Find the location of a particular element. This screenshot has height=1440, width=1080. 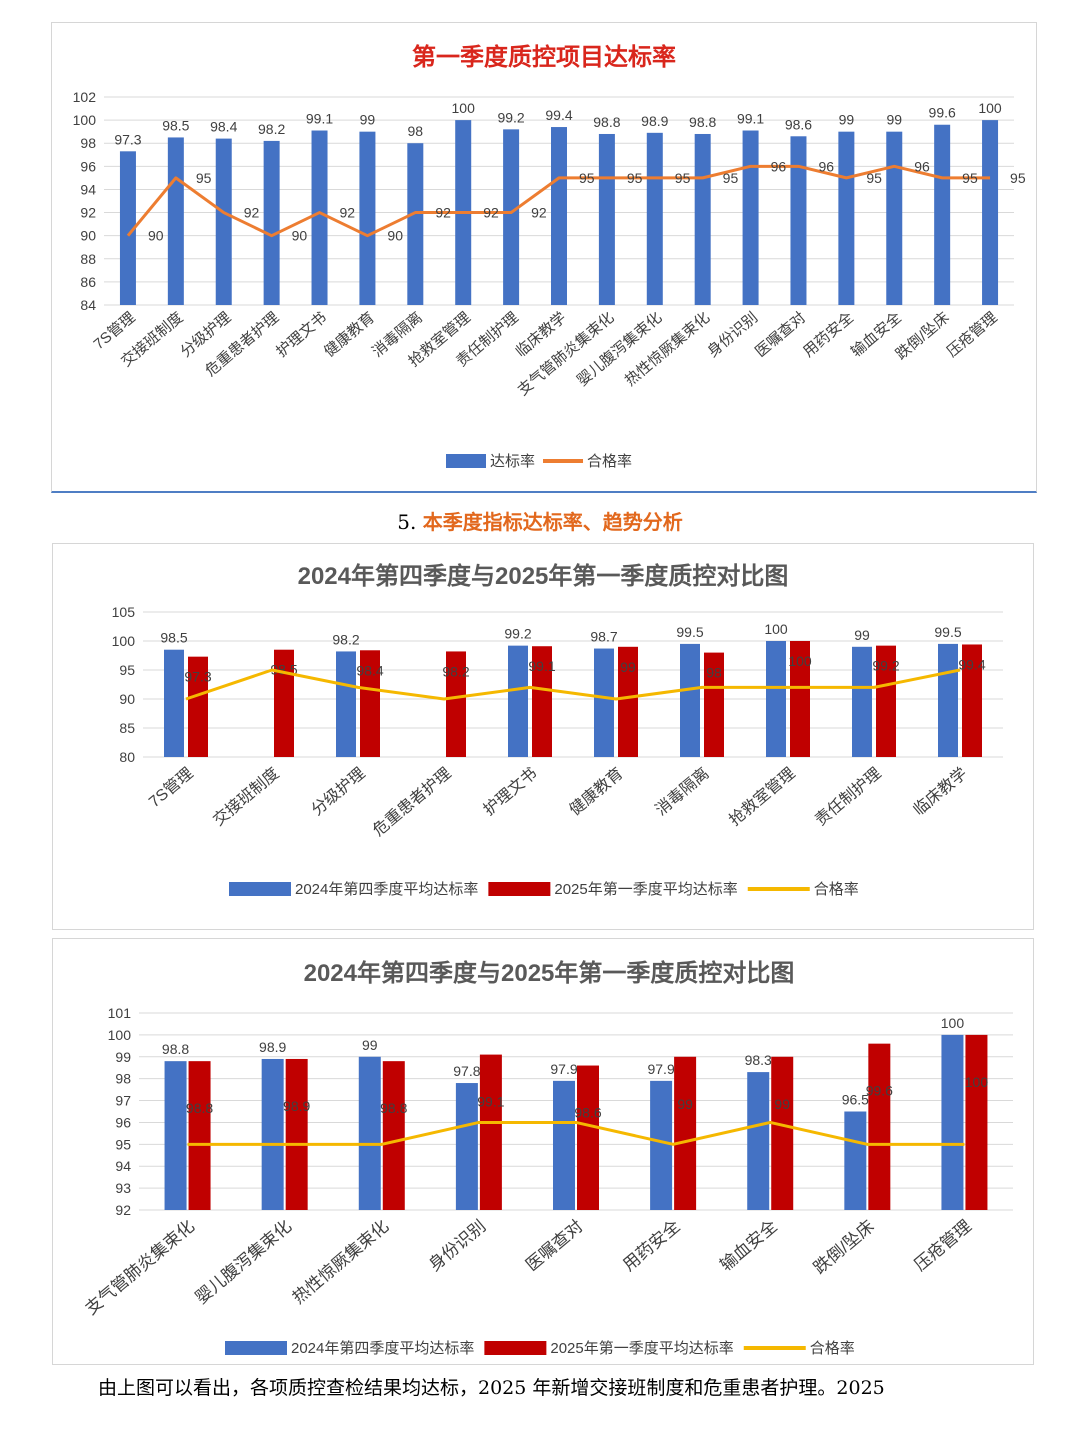

y-tick-label: 94 is located at coordinates (123, 1166).